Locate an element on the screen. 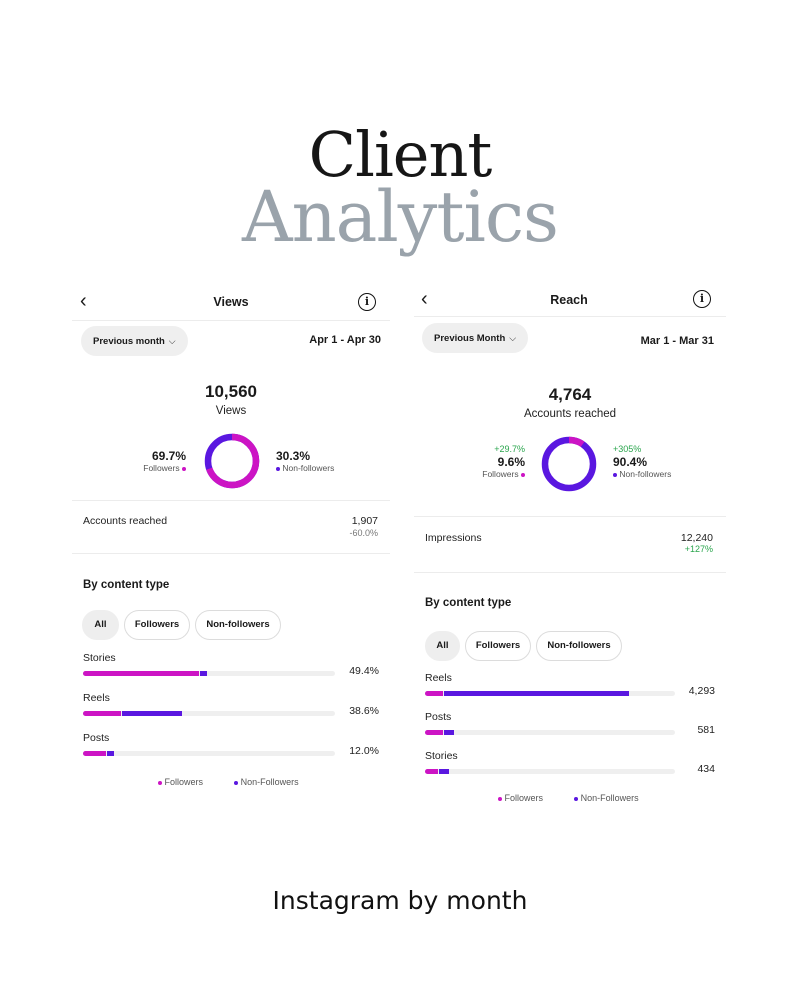  panel-title: Views is located at coordinates (231, 302).